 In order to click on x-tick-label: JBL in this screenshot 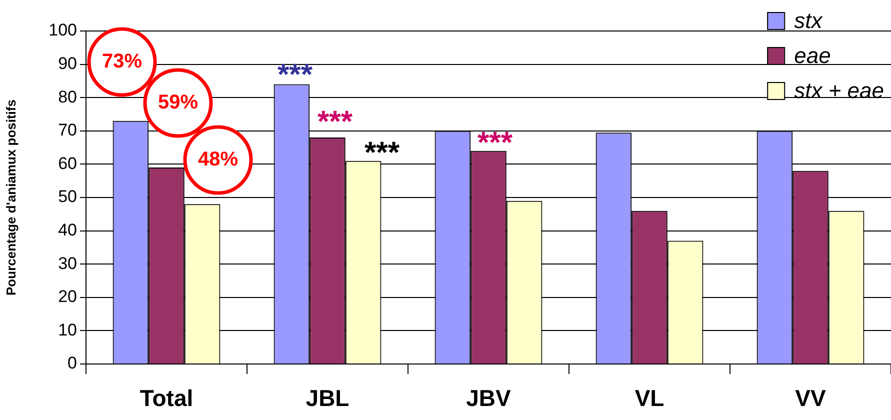, I will do `click(328, 398)`.